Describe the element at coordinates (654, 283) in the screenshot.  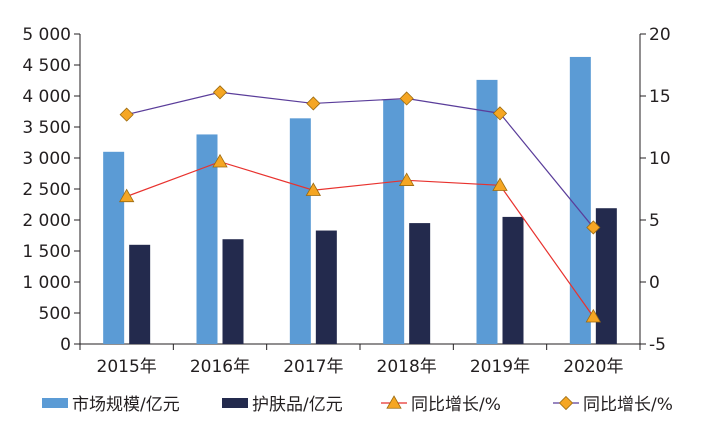
I see `right-tick-label: 0` at that location.